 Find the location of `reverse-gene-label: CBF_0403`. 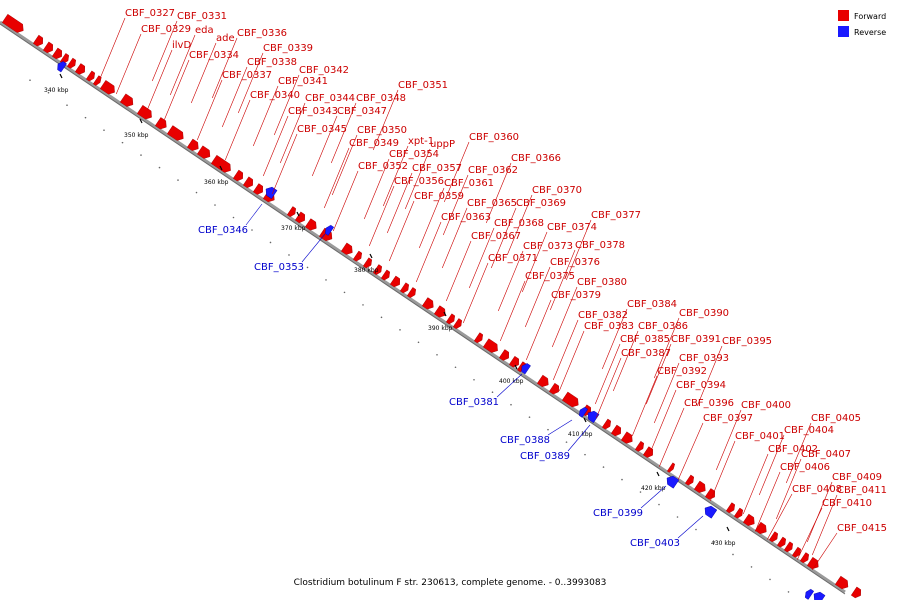

reverse-gene-label: CBF_0403 is located at coordinates (655, 543).